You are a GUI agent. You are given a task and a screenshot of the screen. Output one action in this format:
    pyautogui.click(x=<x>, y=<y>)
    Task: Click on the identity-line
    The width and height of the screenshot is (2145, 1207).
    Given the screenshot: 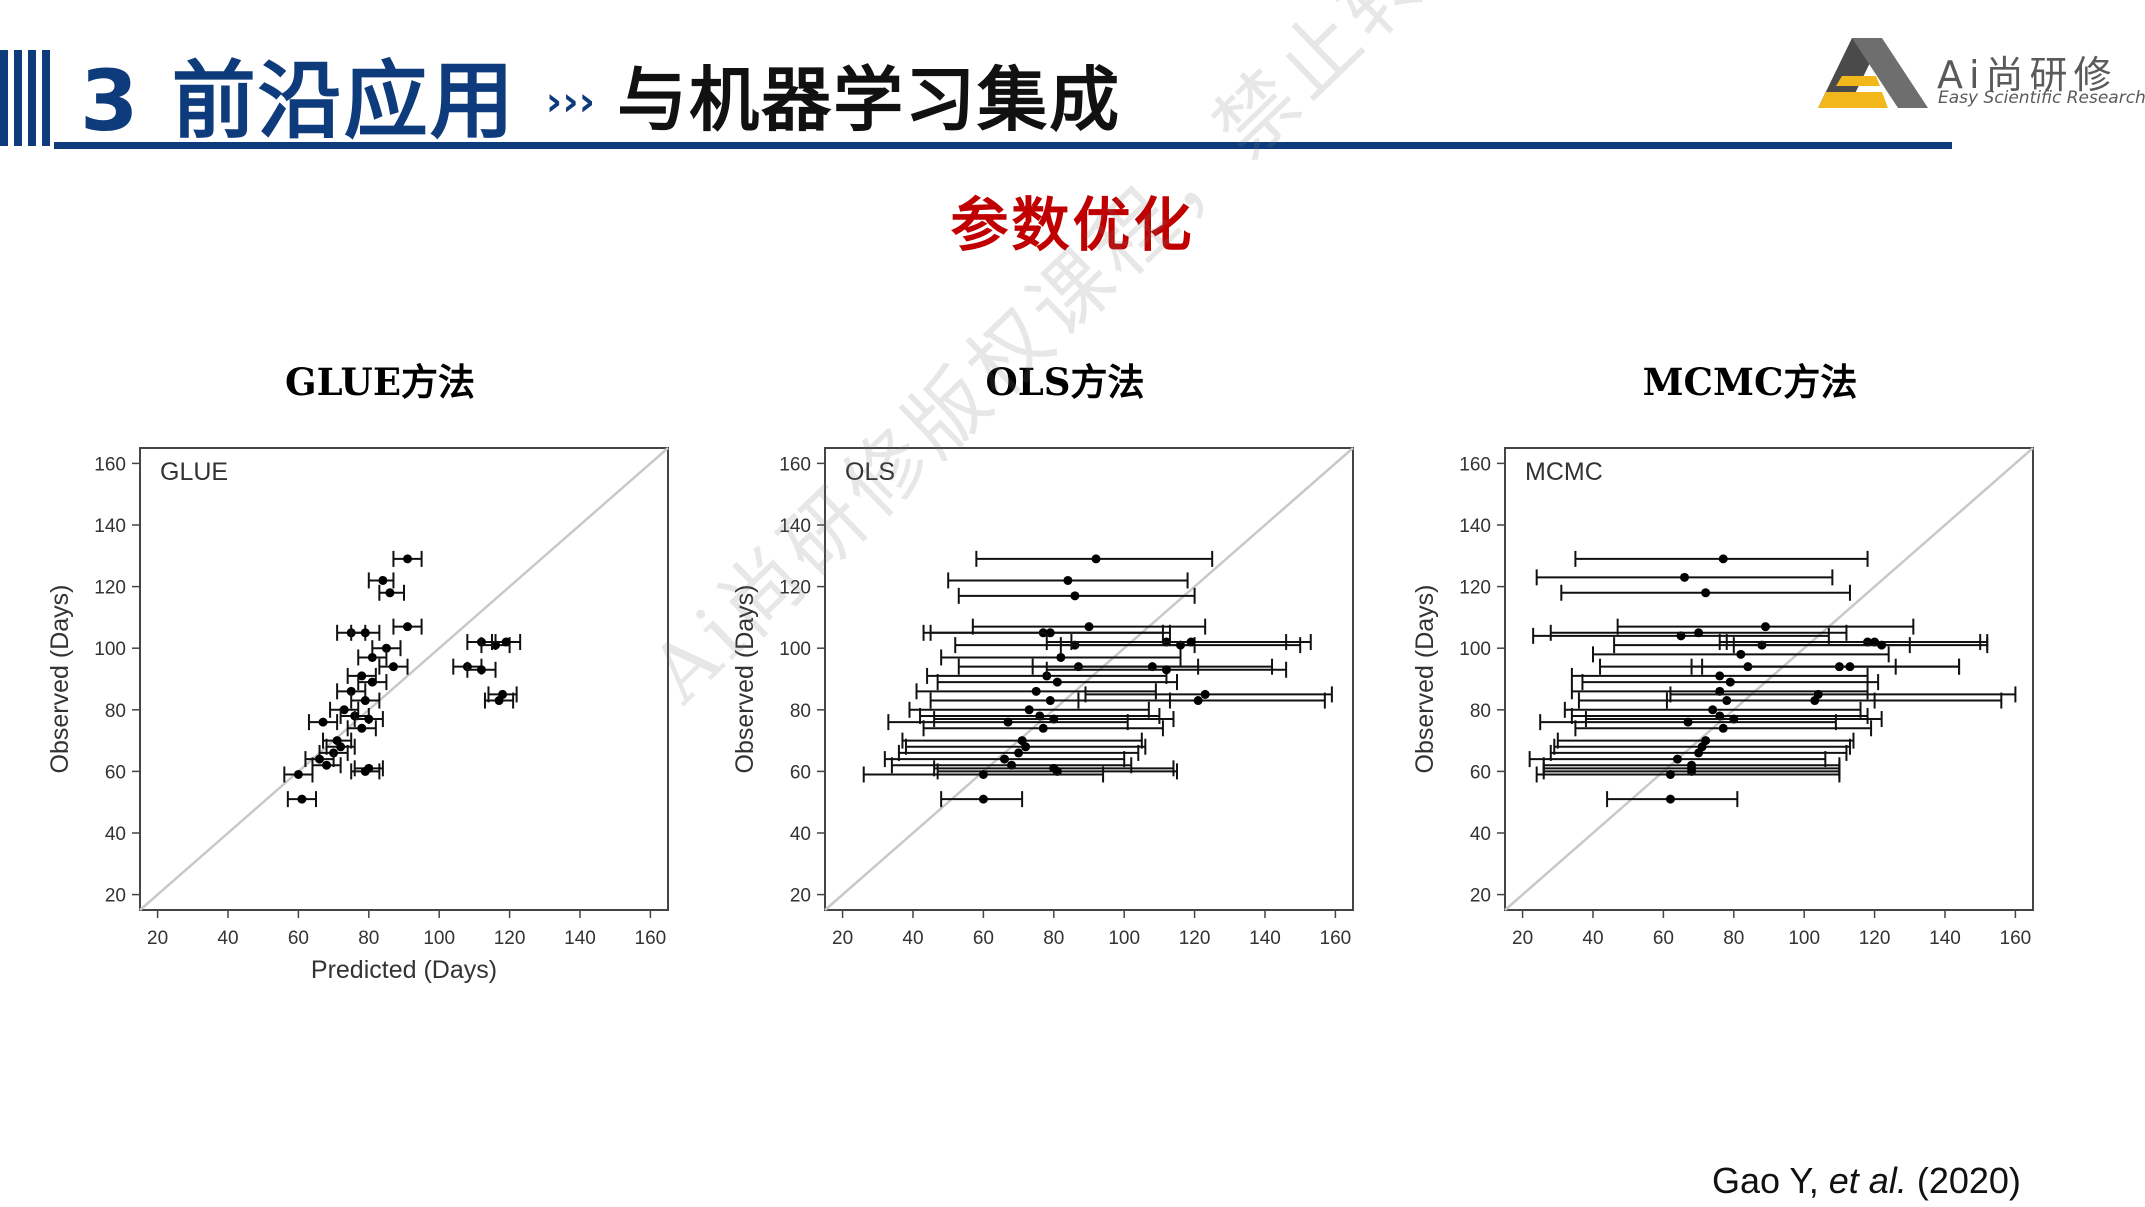 What is the action you would take?
    pyautogui.click(x=404, y=679)
    